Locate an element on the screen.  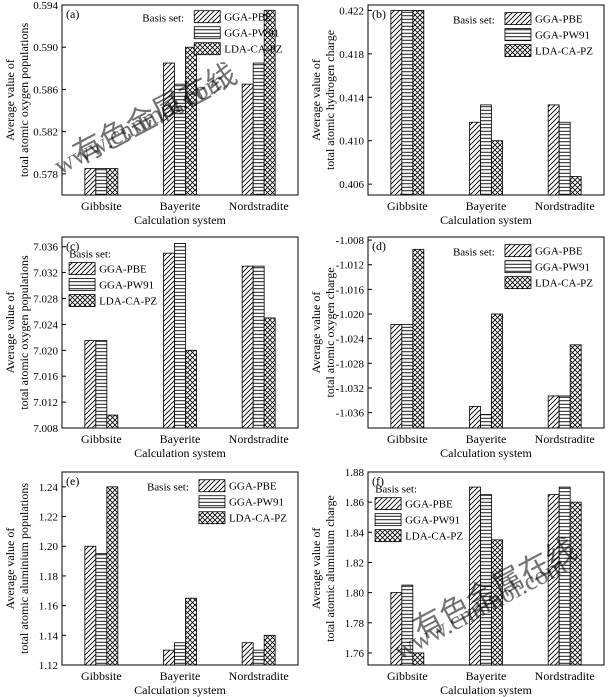
y-tick-label: 1.20 is located at coordinates (49, 547).